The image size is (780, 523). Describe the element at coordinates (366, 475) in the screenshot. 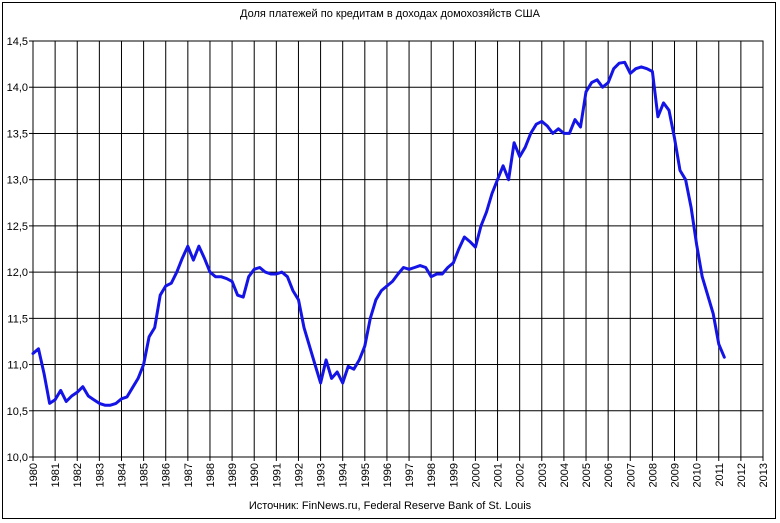

I see `x-tick-label: 1995` at that location.